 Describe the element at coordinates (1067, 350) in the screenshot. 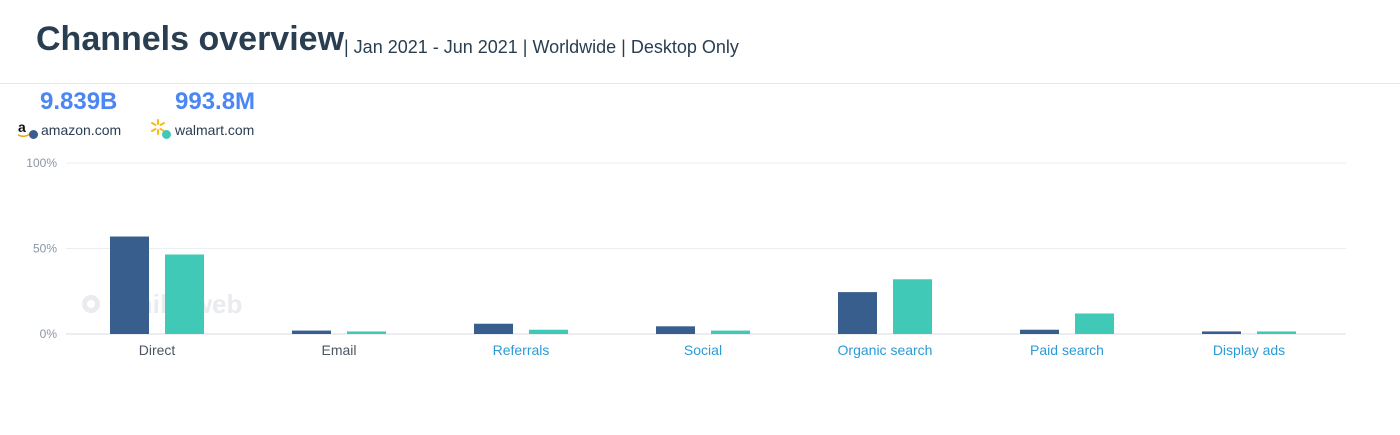

I see `category-label-paid-search: Paid search` at that location.